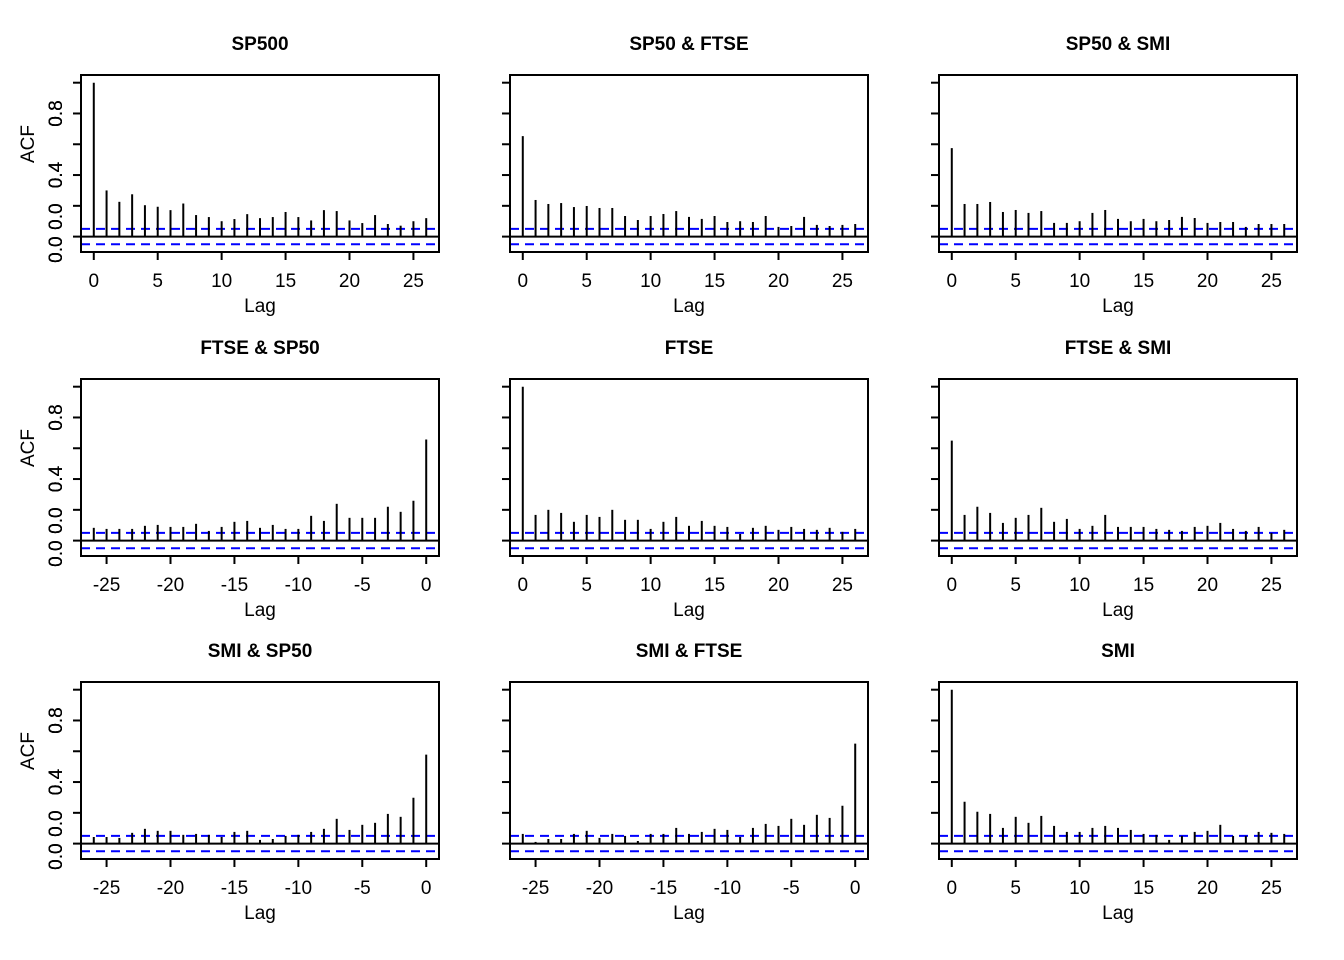 The width and height of the screenshot is (1344, 960). I want to click on panel-title: SP500, so click(259, 44).